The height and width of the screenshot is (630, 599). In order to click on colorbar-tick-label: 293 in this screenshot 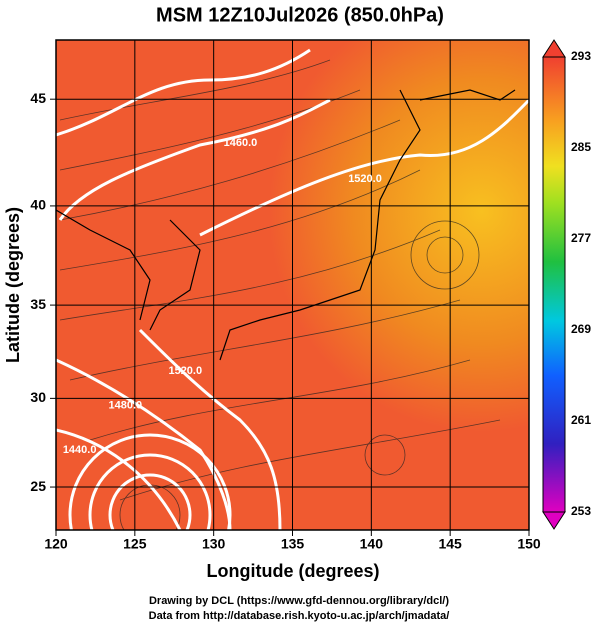, I will do `click(581, 56)`.